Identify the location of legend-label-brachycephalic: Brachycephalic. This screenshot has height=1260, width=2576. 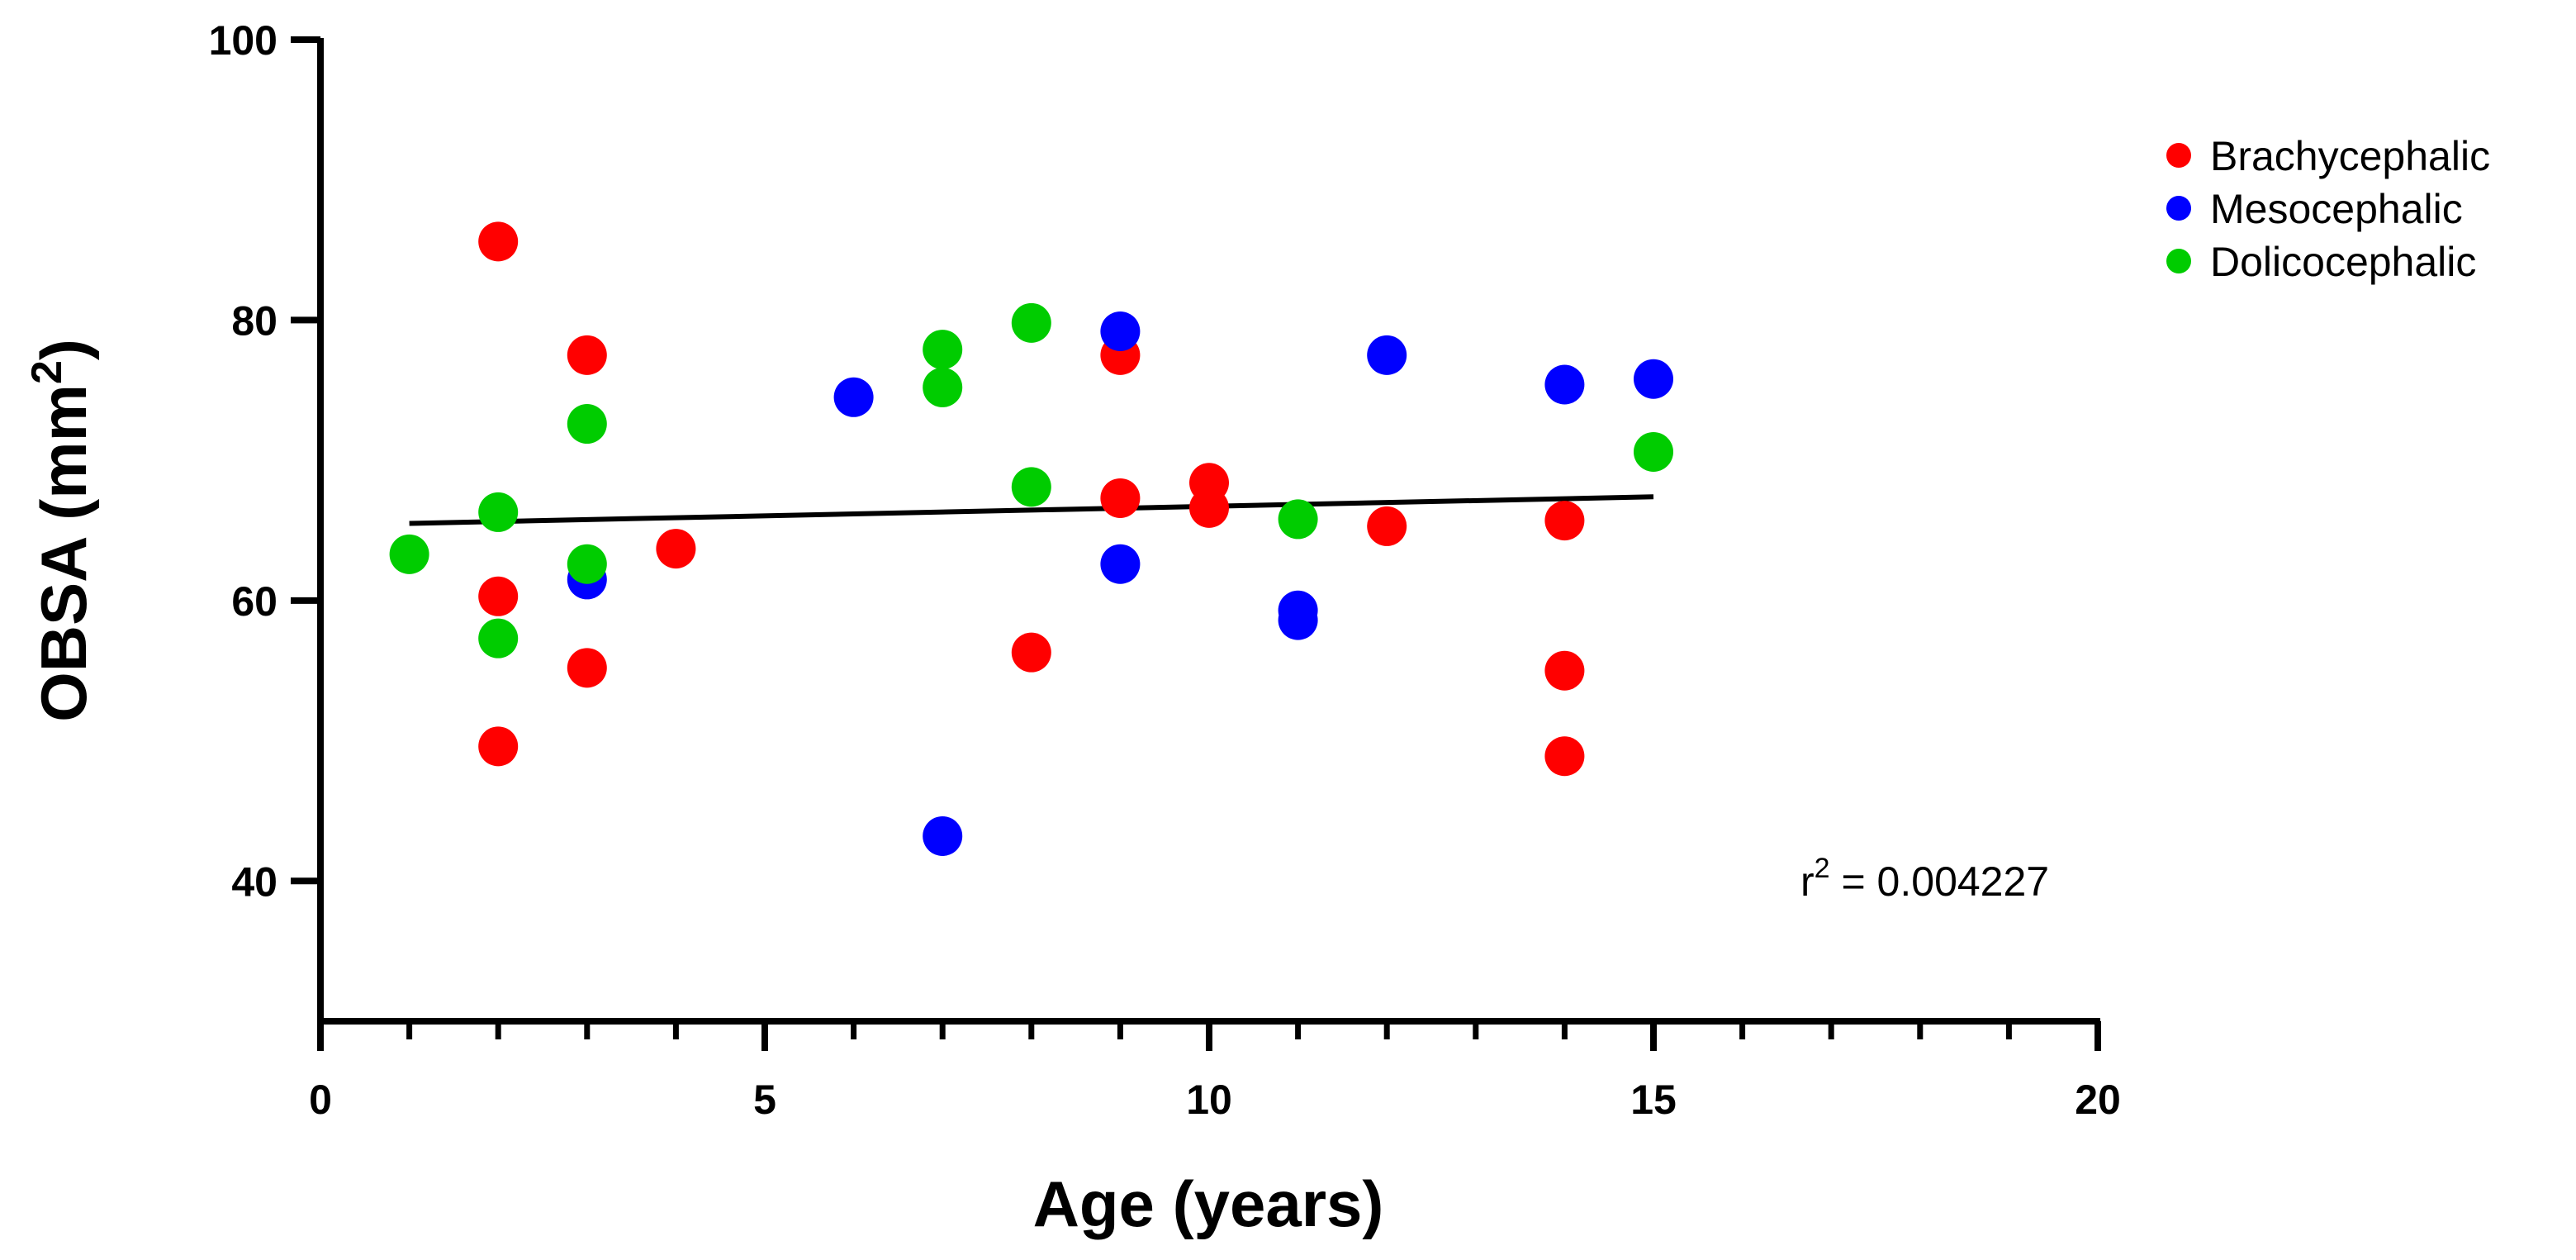
(2350, 156).